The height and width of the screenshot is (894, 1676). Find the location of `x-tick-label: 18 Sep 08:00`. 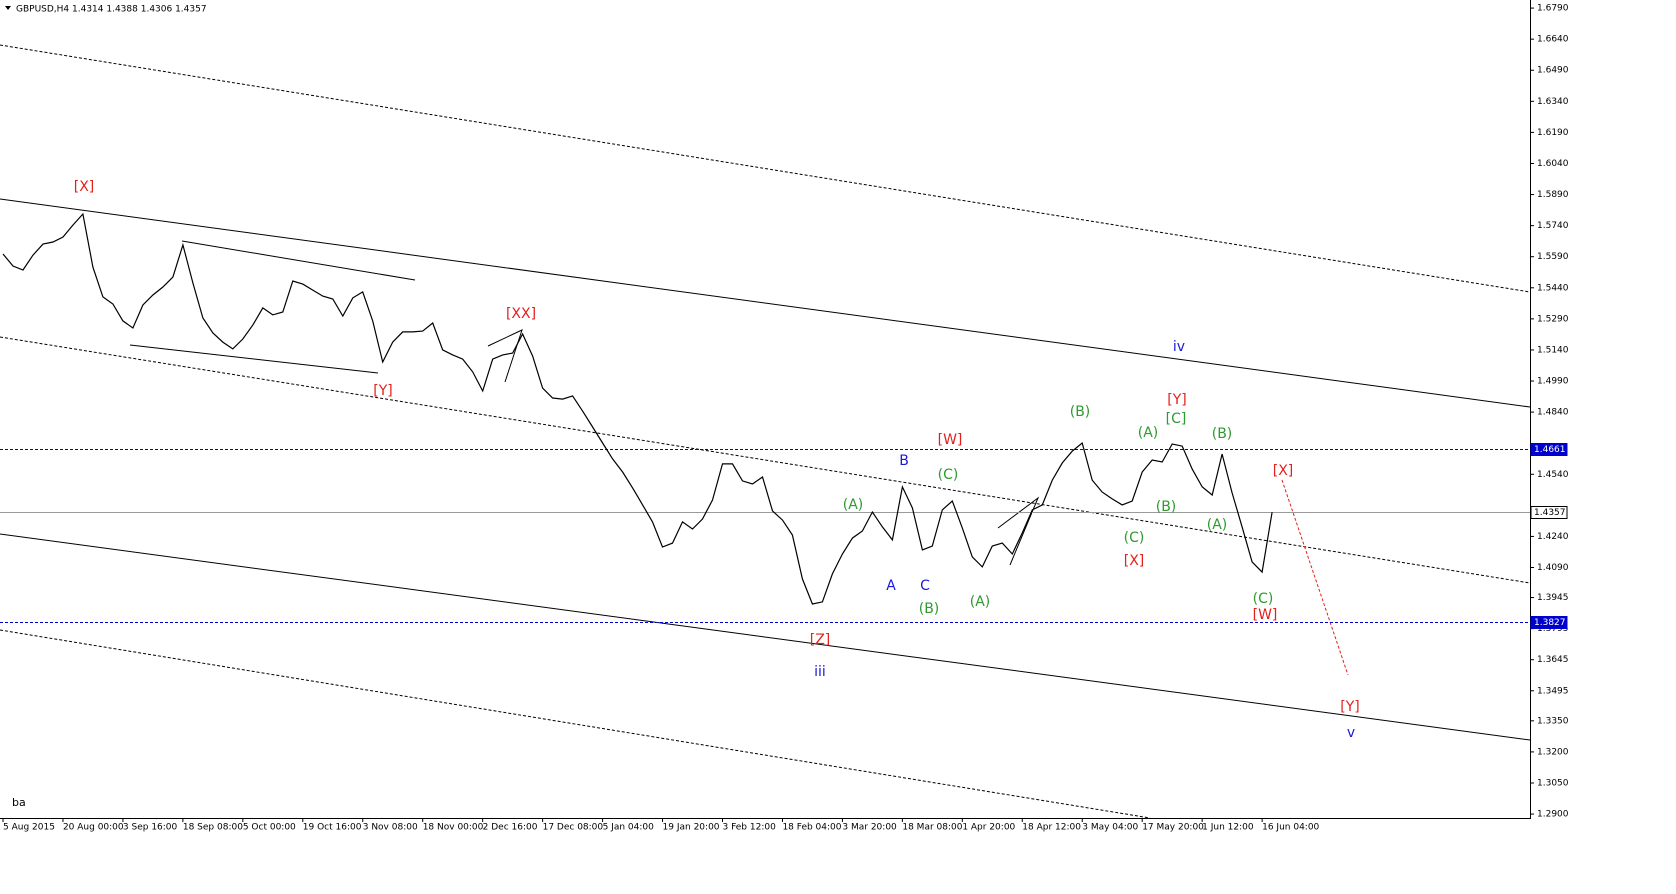

x-tick-label: 18 Sep 08:00 is located at coordinates (213, 828).